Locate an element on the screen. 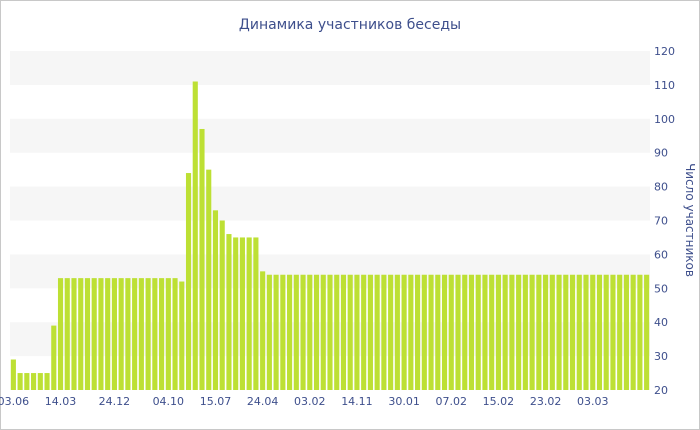 The image size is (700, 430). x-tick-label: 23.02 is located at coordinates (546, 401).